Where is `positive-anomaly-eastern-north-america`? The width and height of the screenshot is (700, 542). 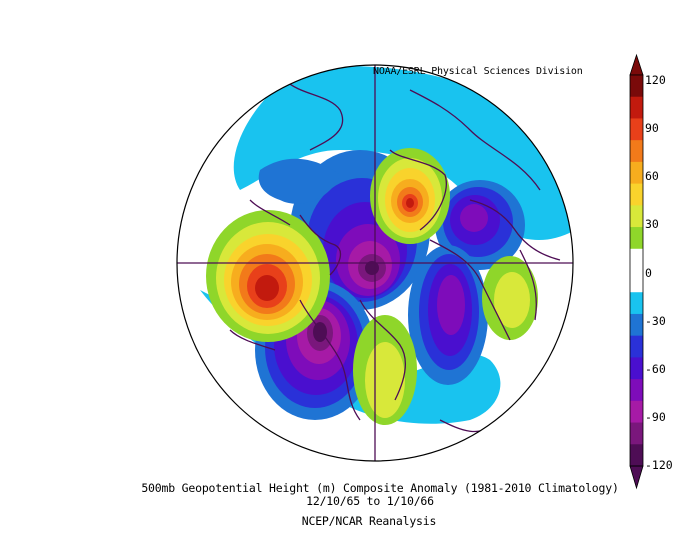 positive-anomaly-eastern-north-america is located at coordinates (385, 370).